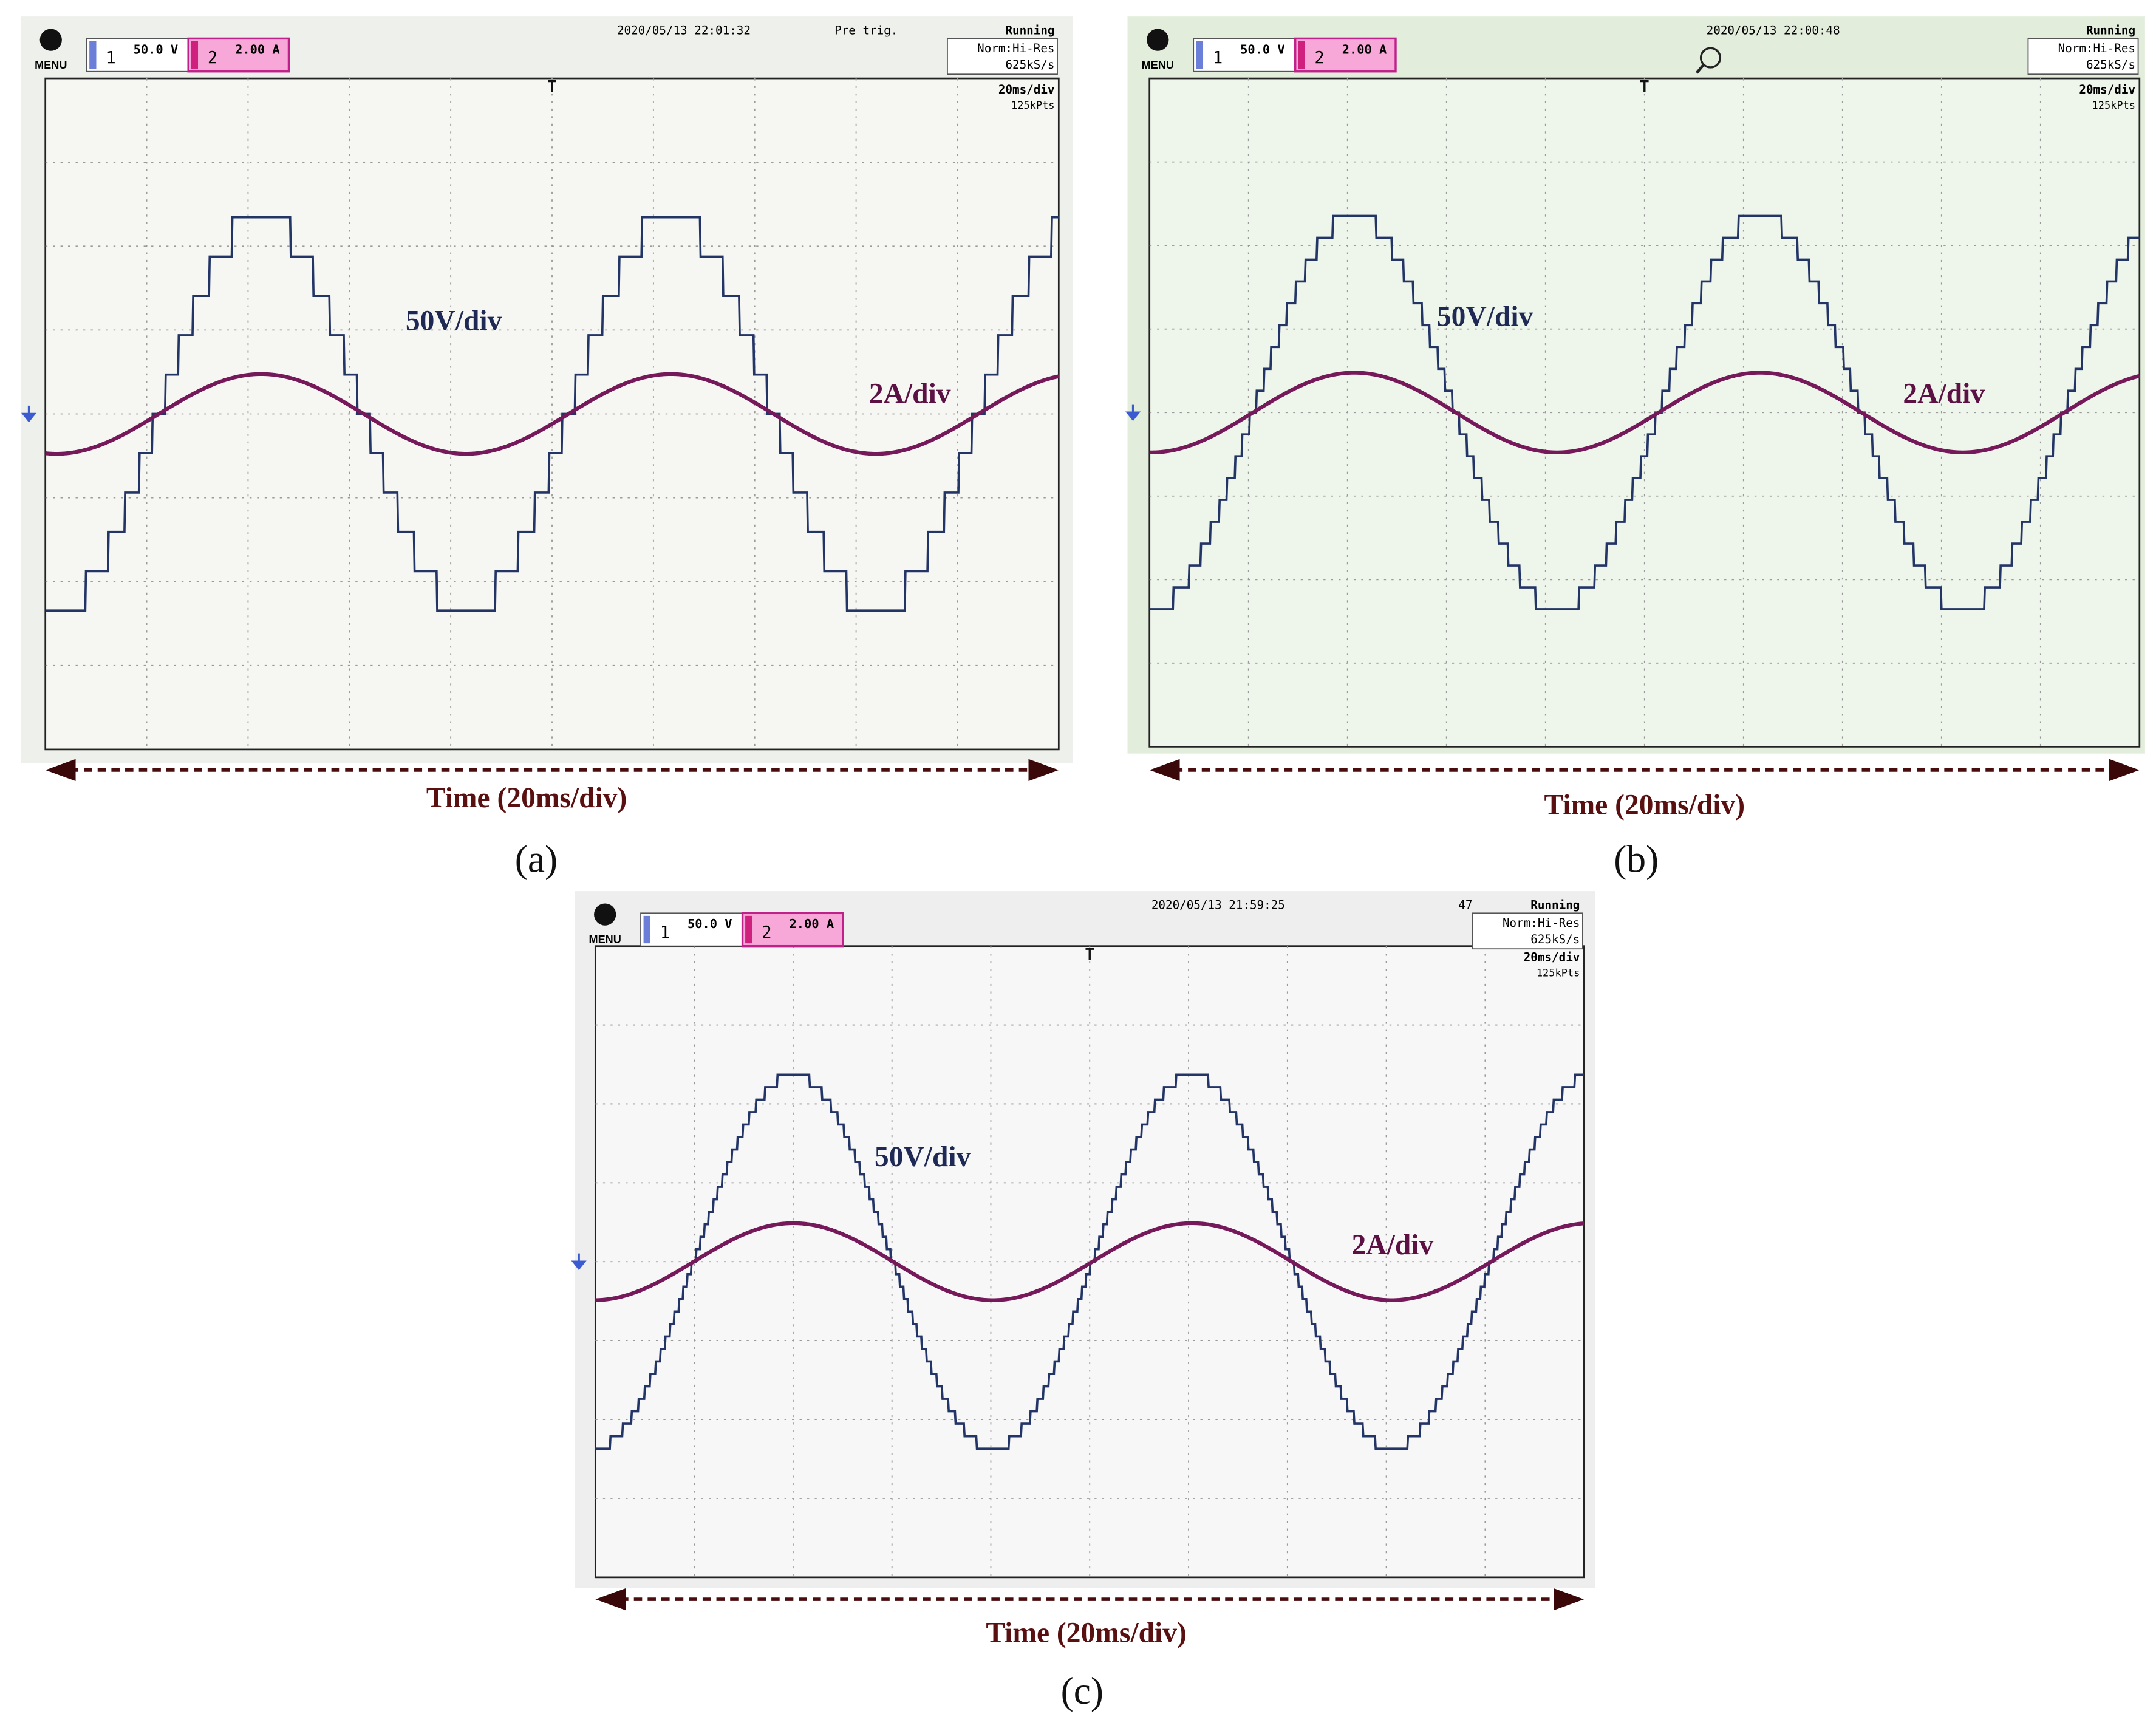 This screenshot has width=2156, height=1728. I want to click on panel-caption: (a), so click(536, 859).